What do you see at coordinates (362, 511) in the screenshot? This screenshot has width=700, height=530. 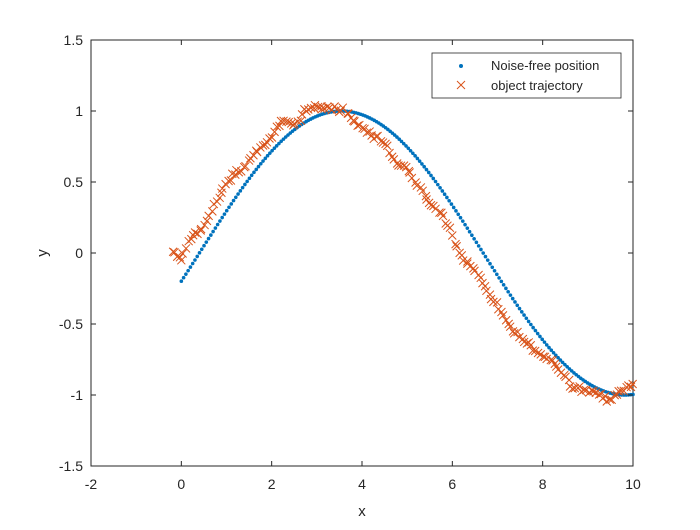 I see `x-axis-label: x` at bounding box center [362, 511].